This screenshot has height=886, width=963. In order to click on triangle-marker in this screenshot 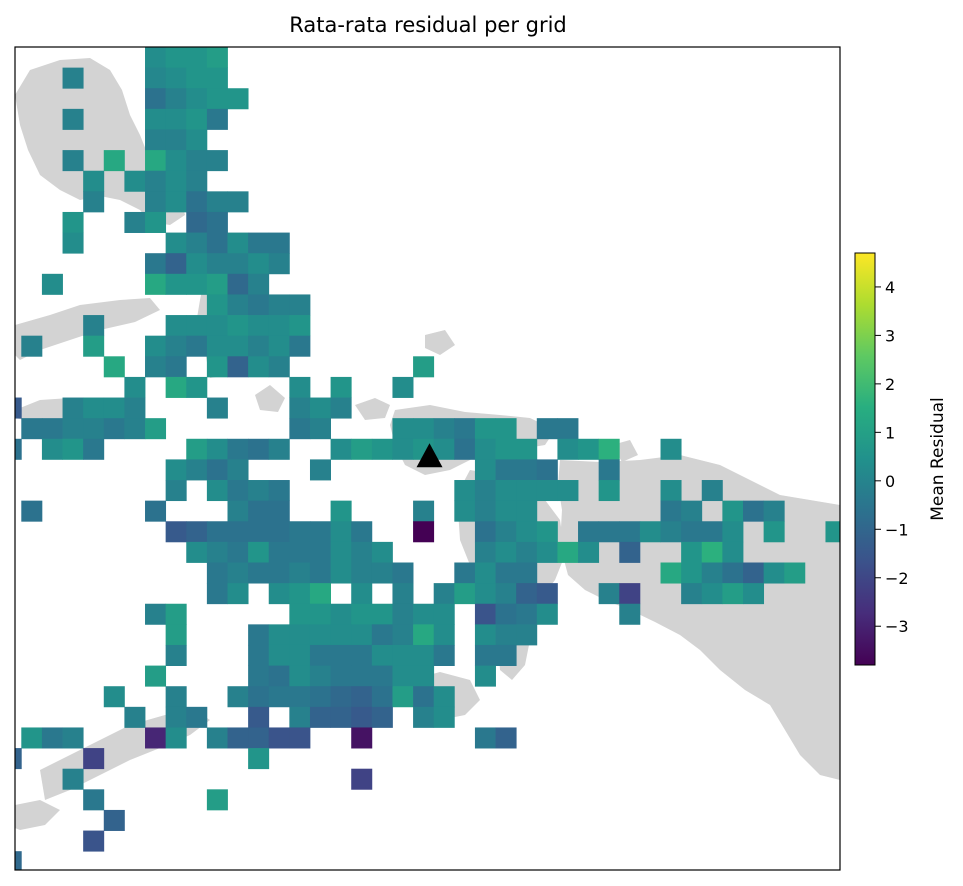, I will do `click(429, 455)`.